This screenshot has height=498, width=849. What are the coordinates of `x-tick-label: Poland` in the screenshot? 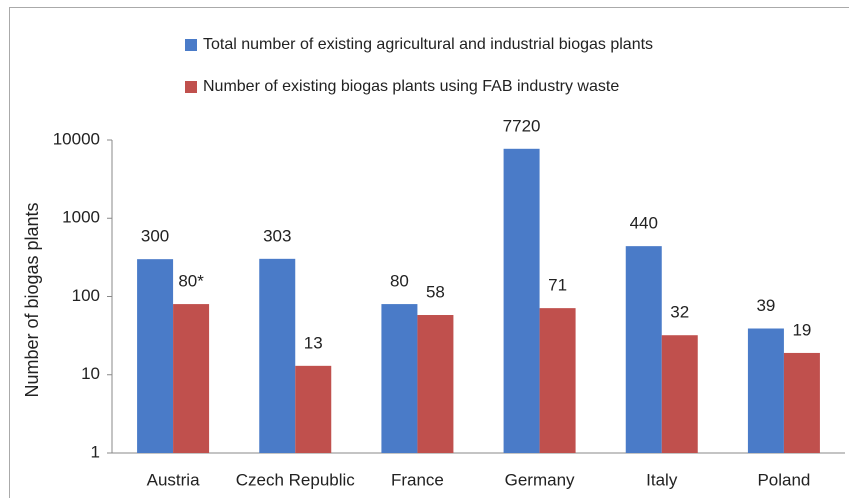 It's located at (783, 479).